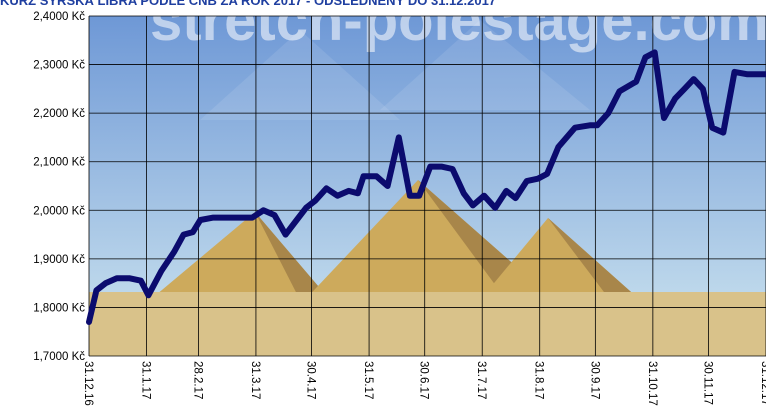 The image size is (766, 416). I want to click on x-tick-label: 30.4.17, so click(311, 380).